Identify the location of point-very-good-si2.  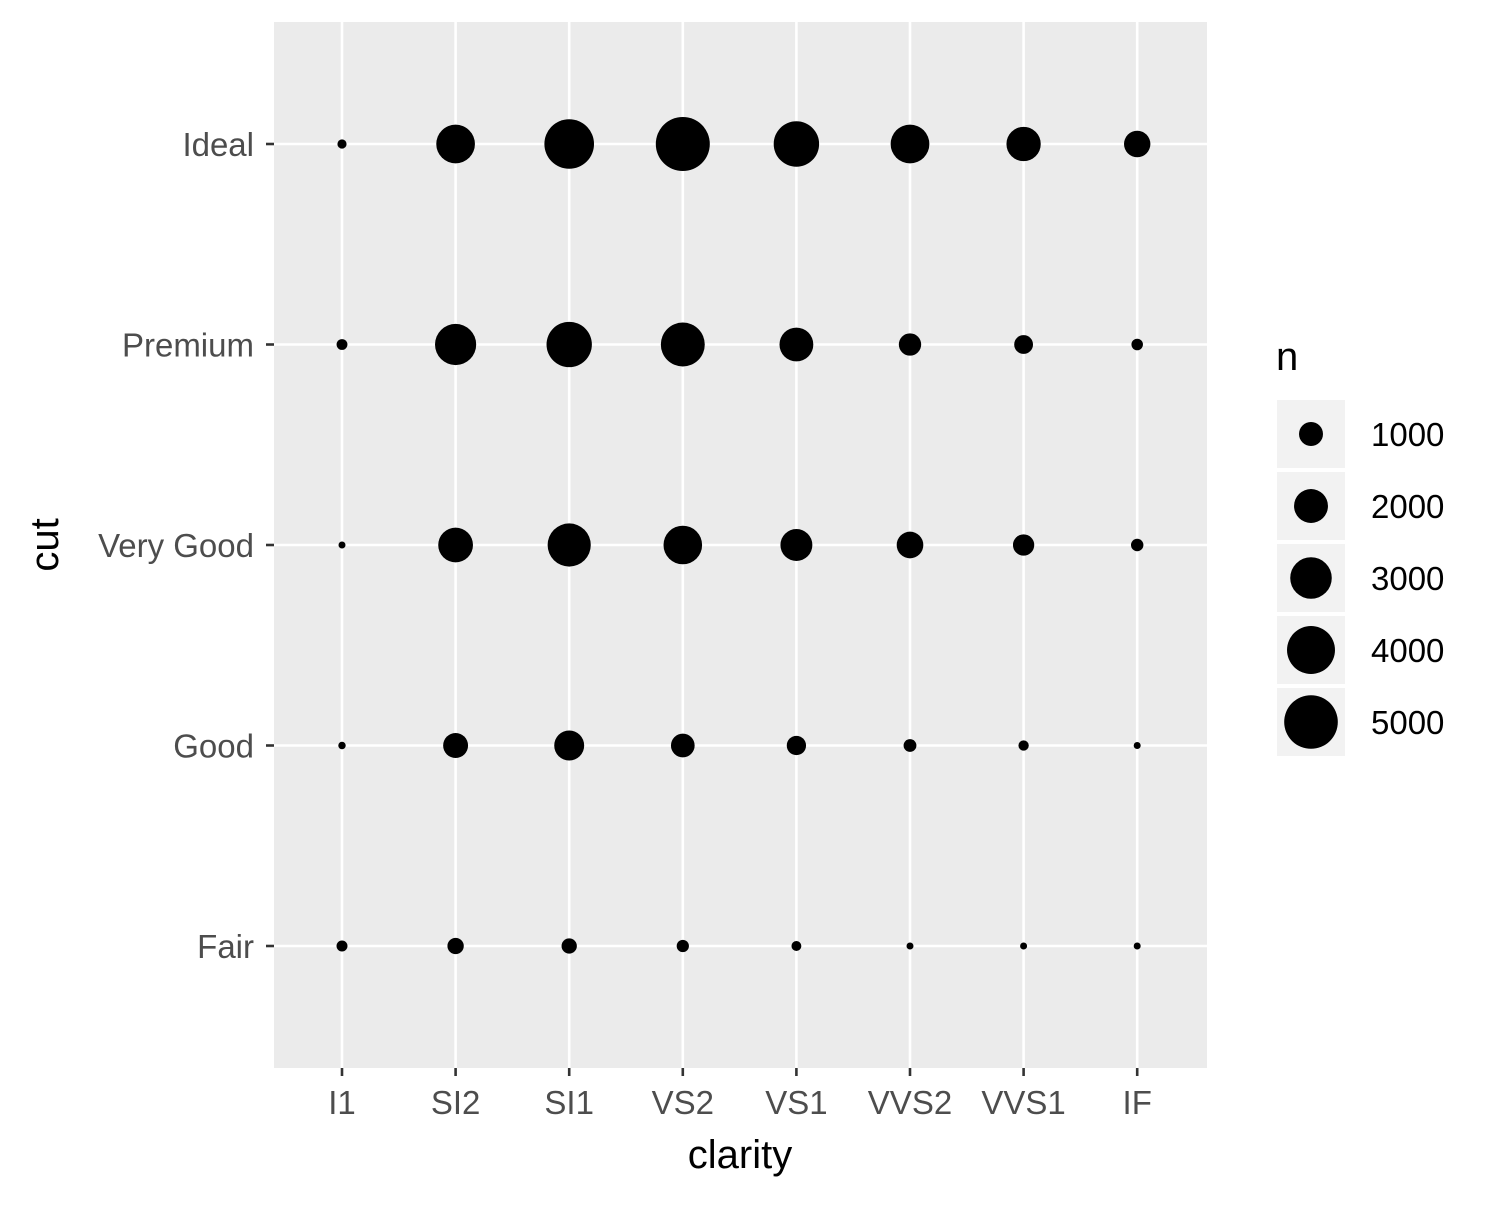
(455, 545).